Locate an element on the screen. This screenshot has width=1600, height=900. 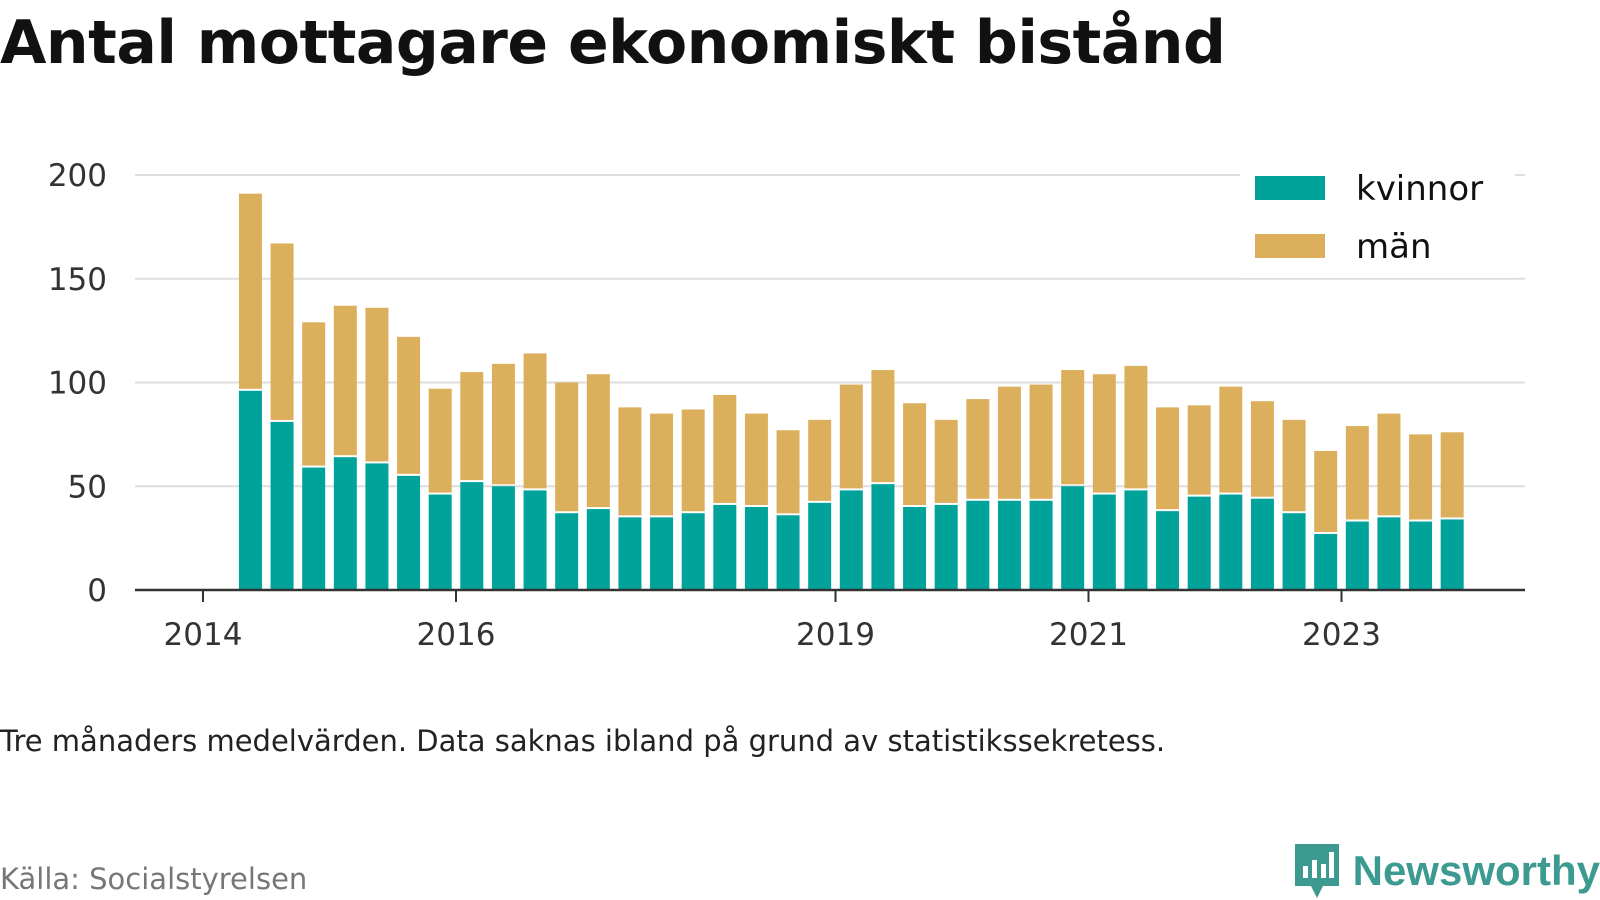
legend-label-kvinnor: kvinnor is located at coordinates (1419, 189).